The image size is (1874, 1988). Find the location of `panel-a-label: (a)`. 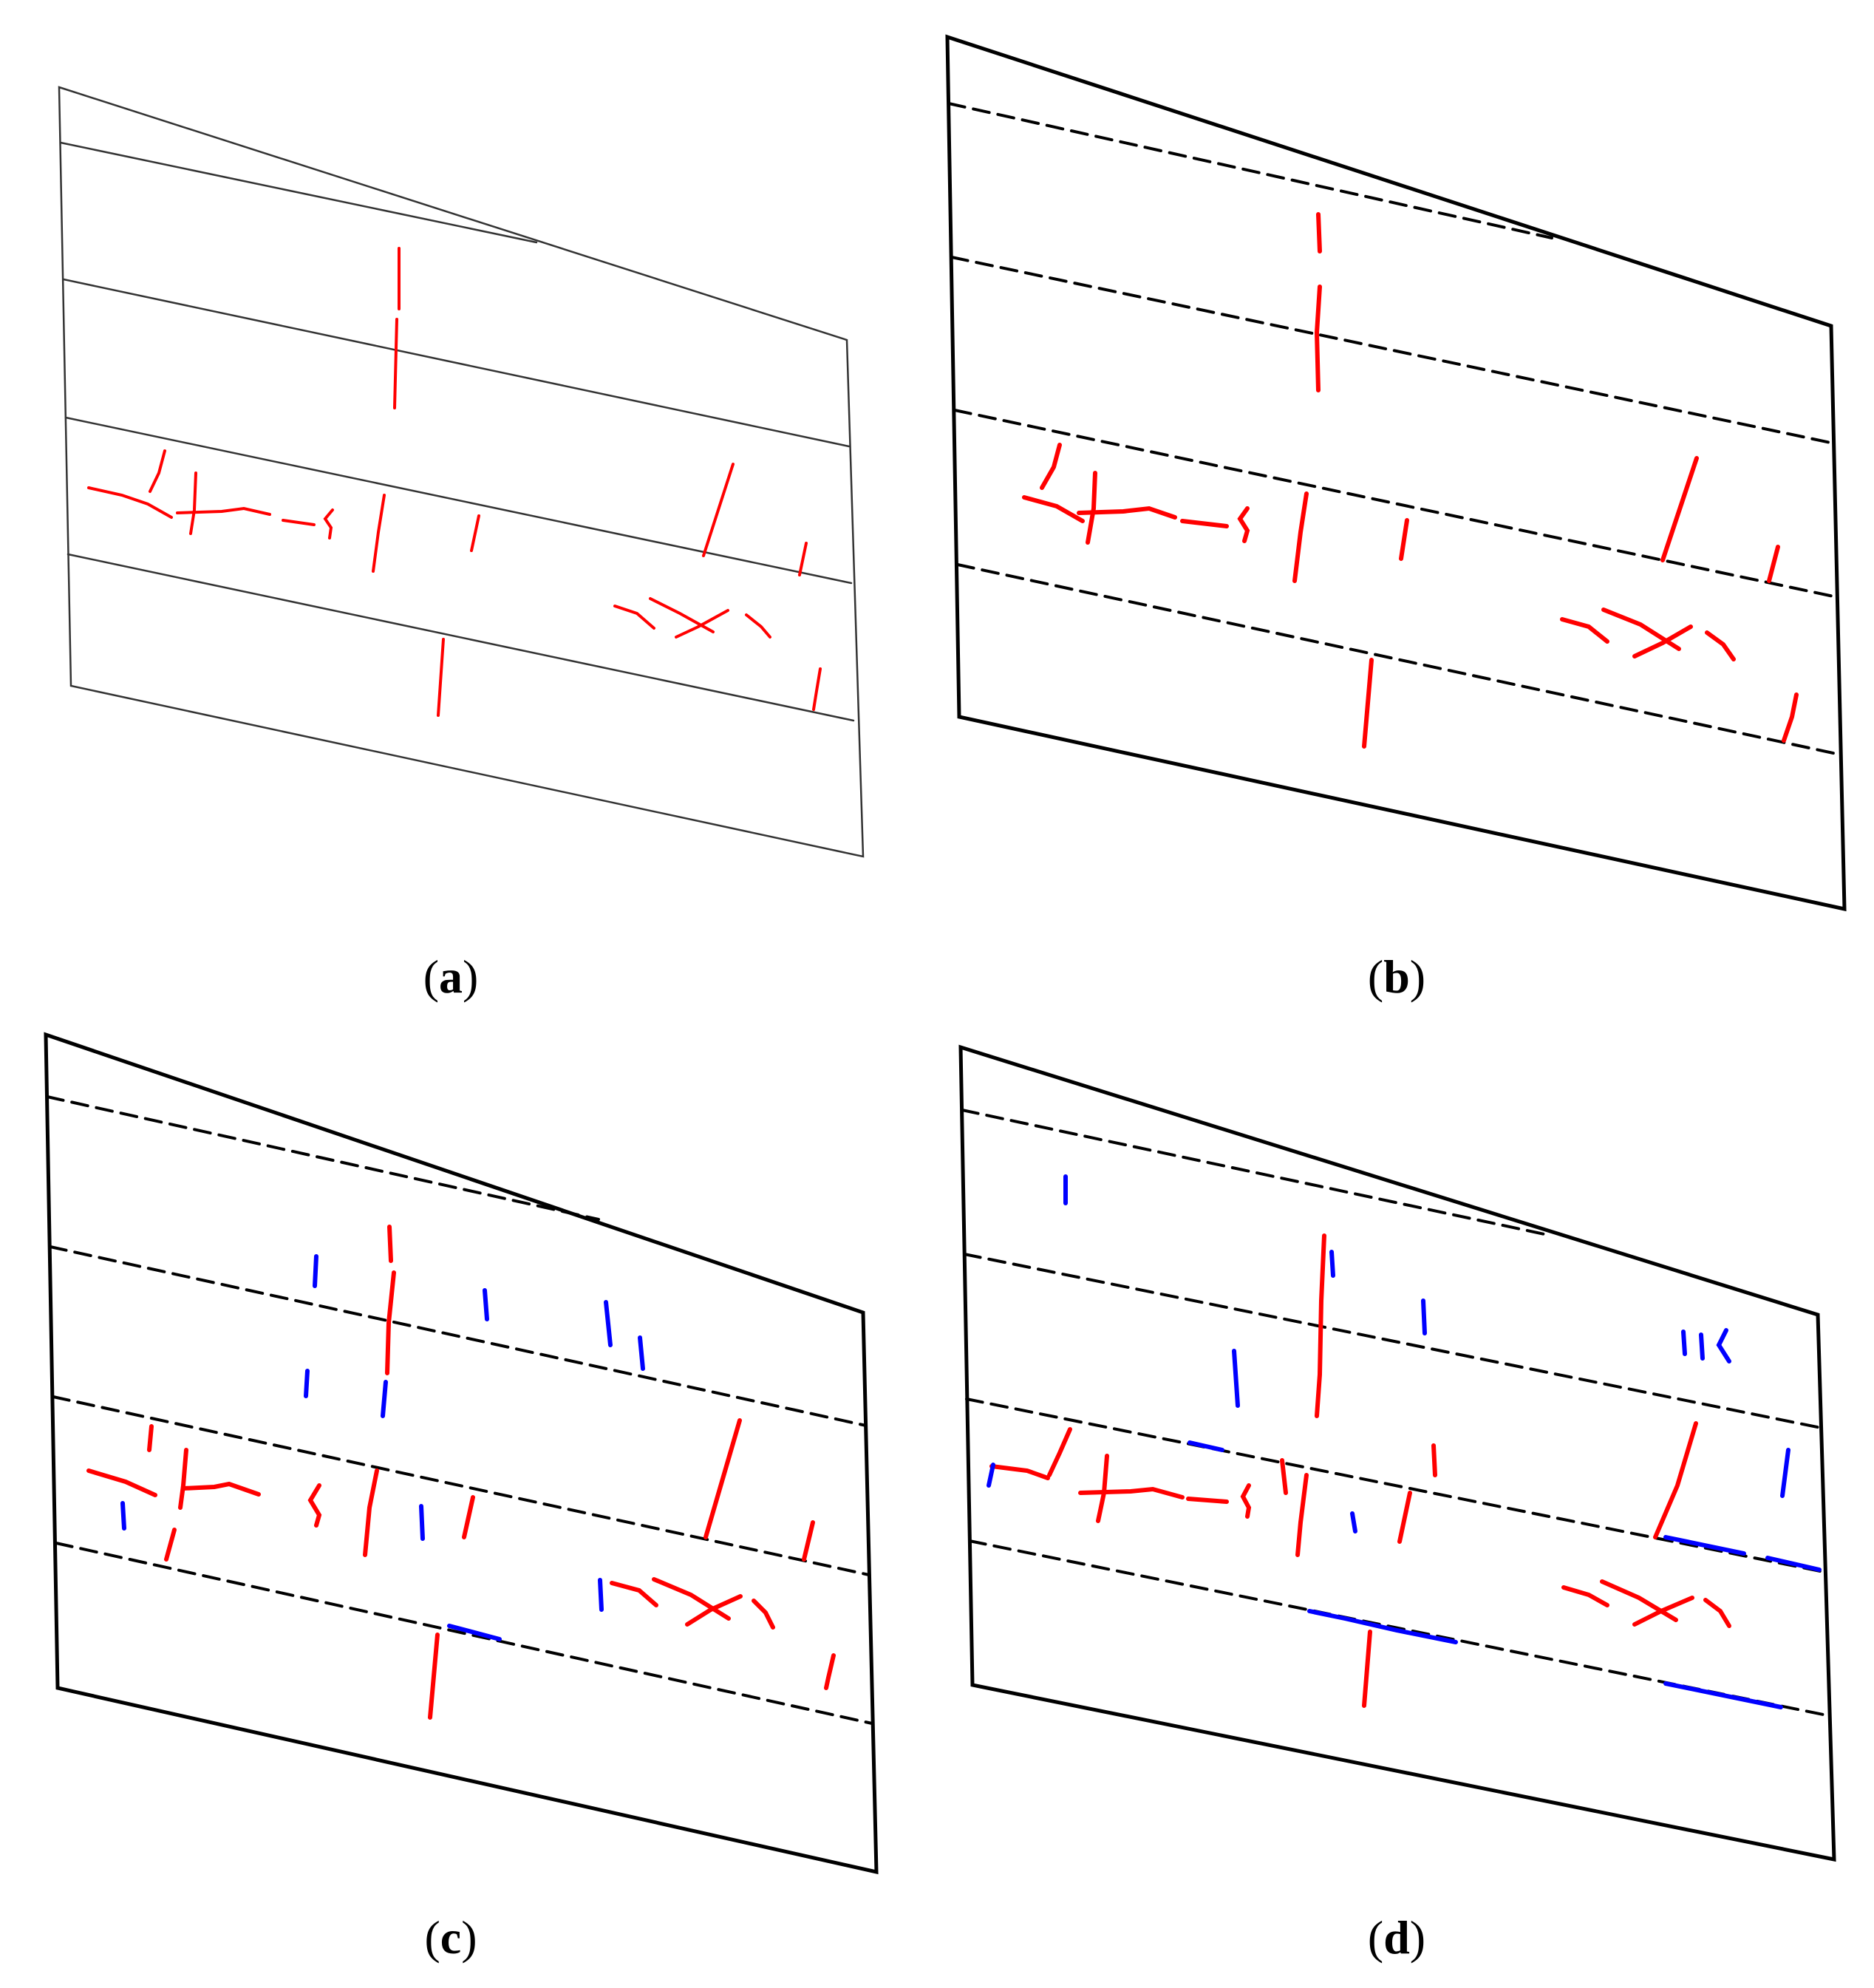

panel-a-label: (a) is located at coordinates (451, 977).